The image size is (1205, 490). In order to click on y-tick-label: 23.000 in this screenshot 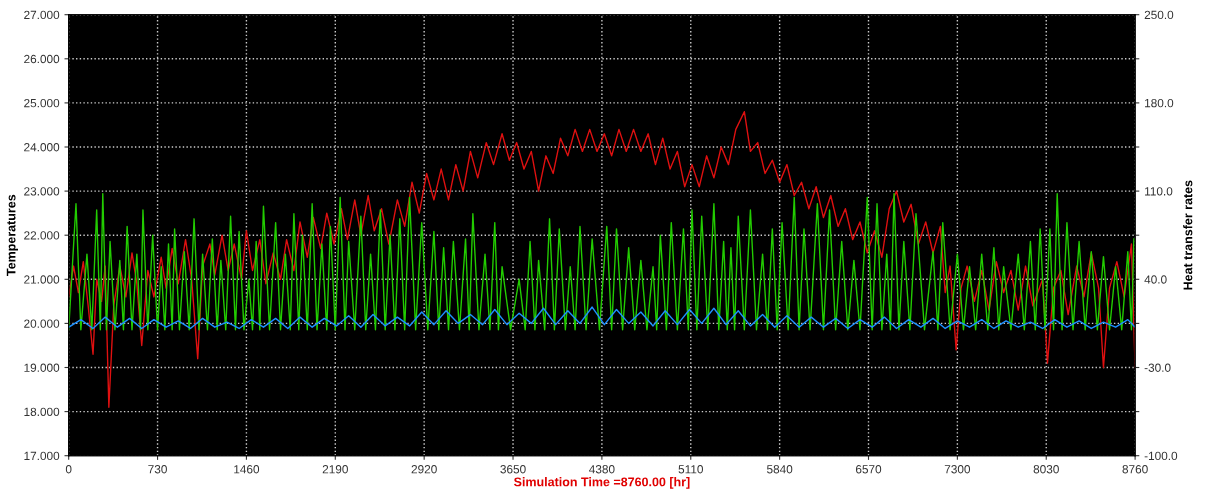, I will do `click(42, 191)`.